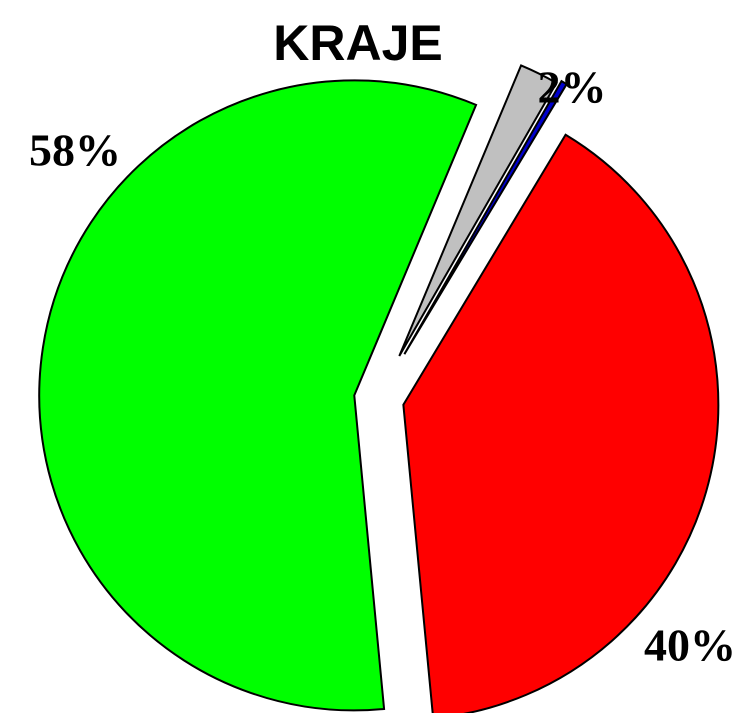 The width and height of the screenshot is (748, 713). Describe the element at coordinates (357, 43) in the screenshot. I see `chart-title: KRAJE` at that location.